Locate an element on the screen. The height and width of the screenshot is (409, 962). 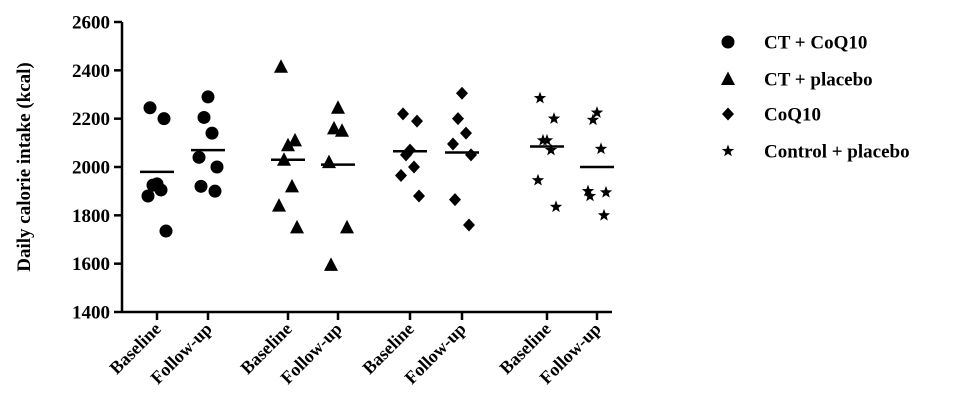
legend-item: CoQ10 is located at coordinates (771, 115).